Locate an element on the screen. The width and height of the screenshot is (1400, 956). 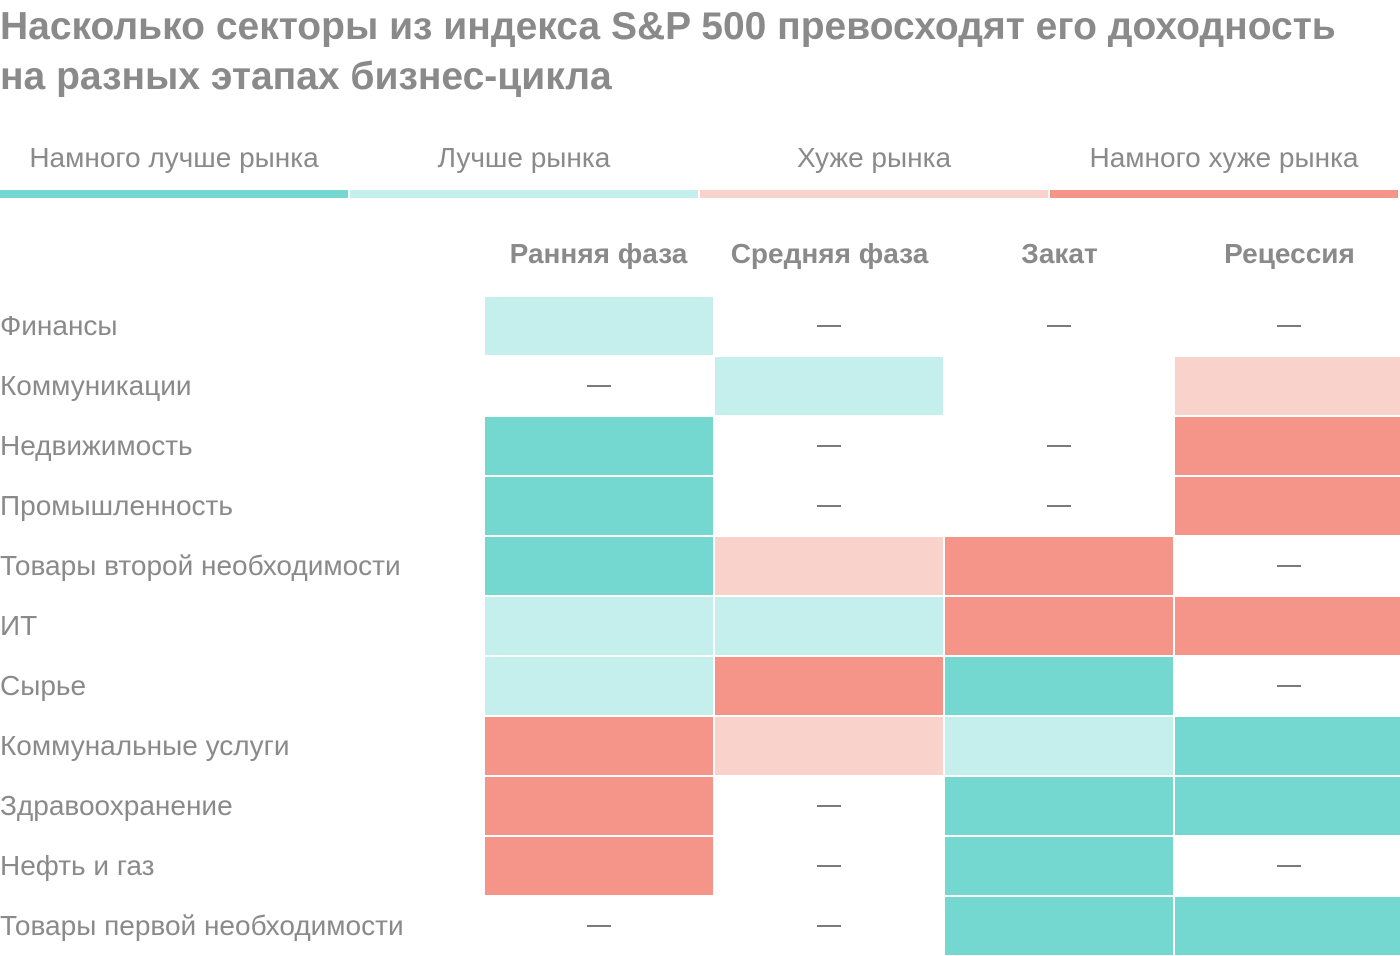
legend-item-much-better: Намного лучше рынка is located at coordinates (174, 170).